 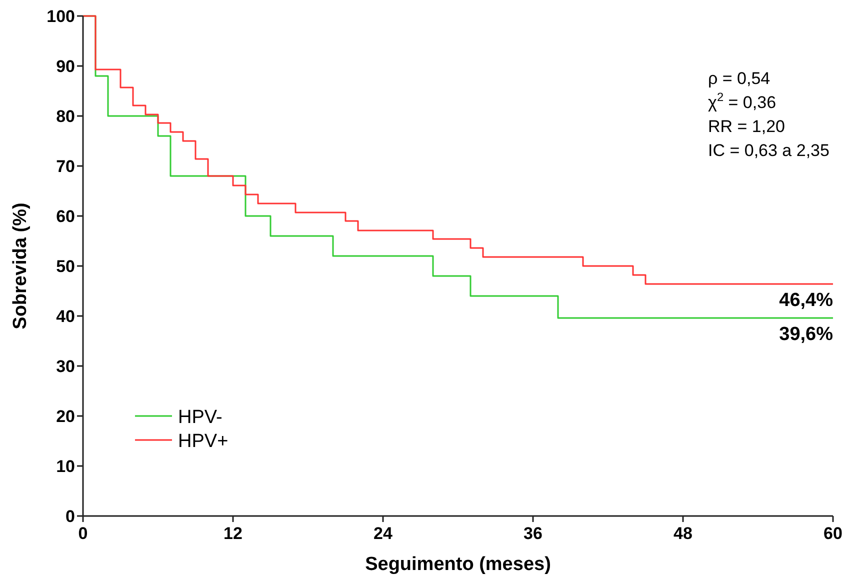 What do you see at coordinates (533, 533) in the screenshot?
I see `x-tick-label: 36` at bounding box center [533, 533].